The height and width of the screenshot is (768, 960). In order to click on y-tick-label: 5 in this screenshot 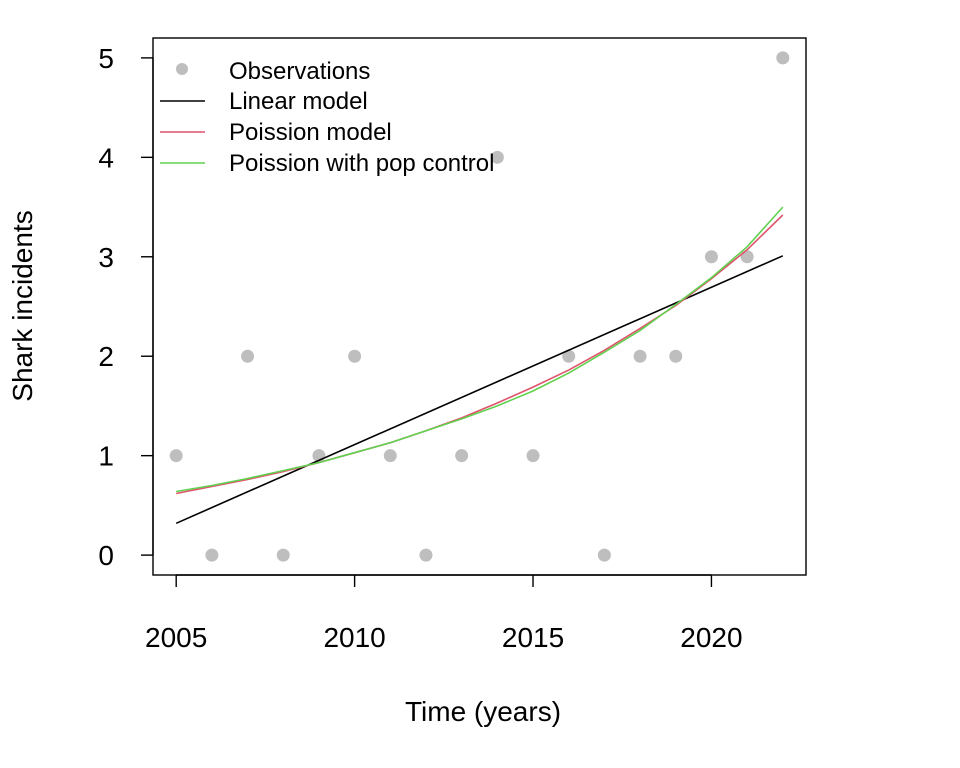, I will do `click(106, 58)`.